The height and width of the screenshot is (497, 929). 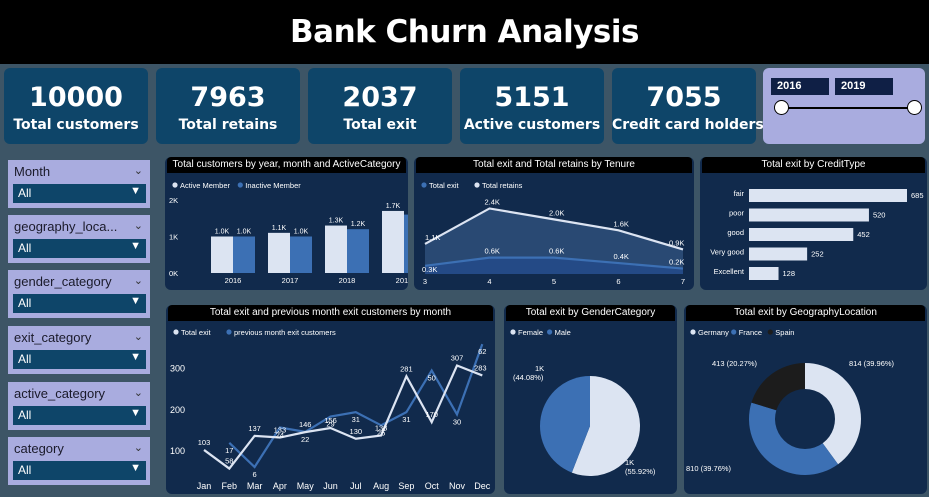 I want to click on x-tick-label: Oct, so click(x=432, y=486).